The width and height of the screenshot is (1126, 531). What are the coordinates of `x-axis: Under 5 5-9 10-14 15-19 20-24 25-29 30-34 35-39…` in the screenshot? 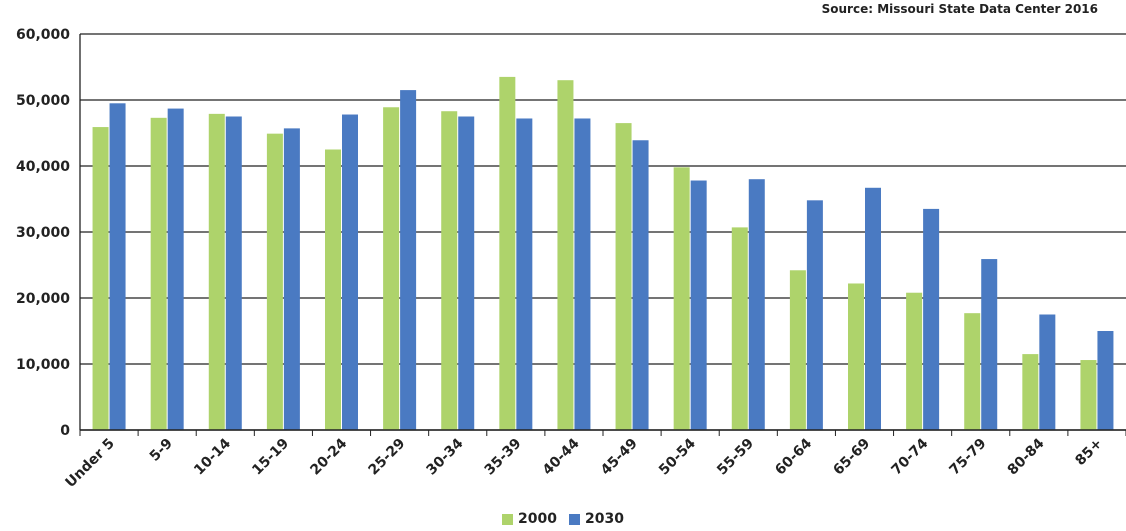 It's located at (594, 460).